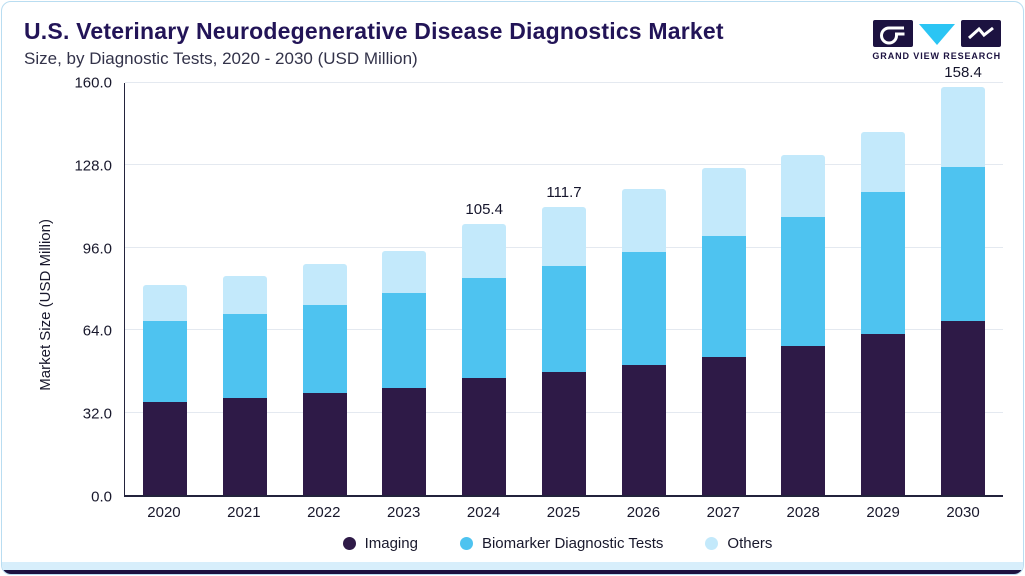  Describe the element at coordinates (391, 543) in the screenshot. I see `legend-label: Imaging` at that location.